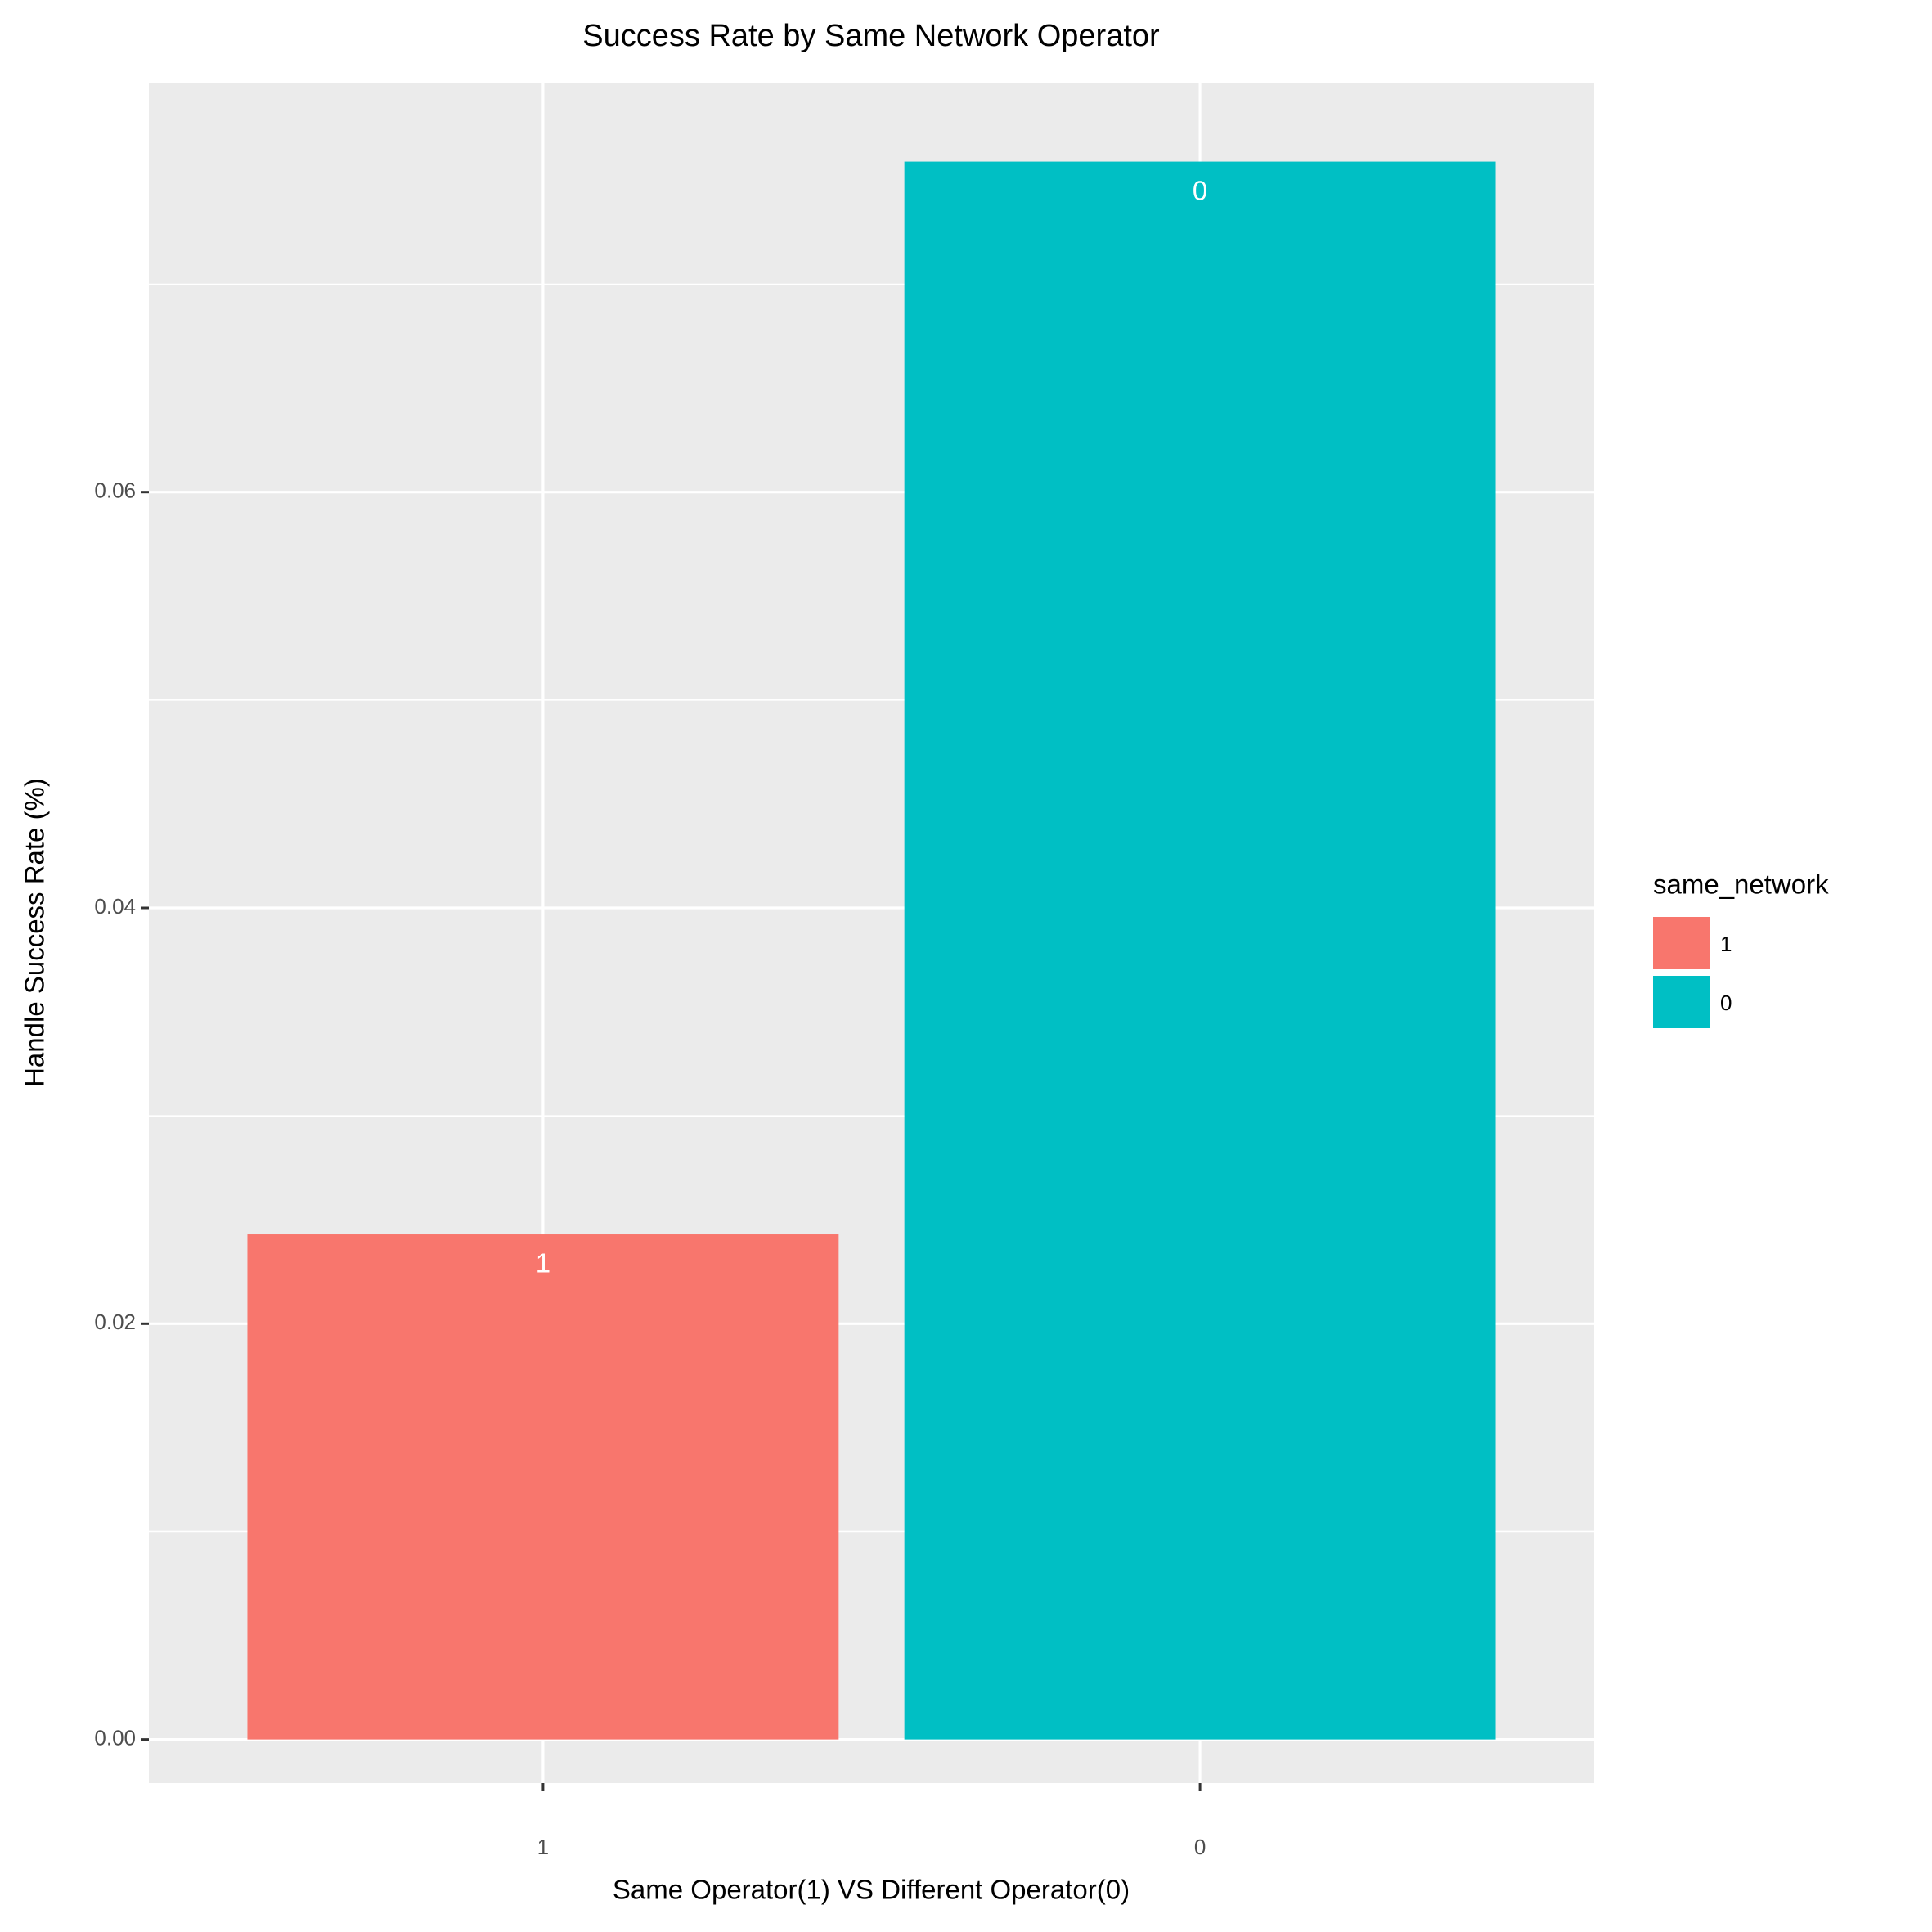  I want to click on bar-label: 1, so click(543, 1263).